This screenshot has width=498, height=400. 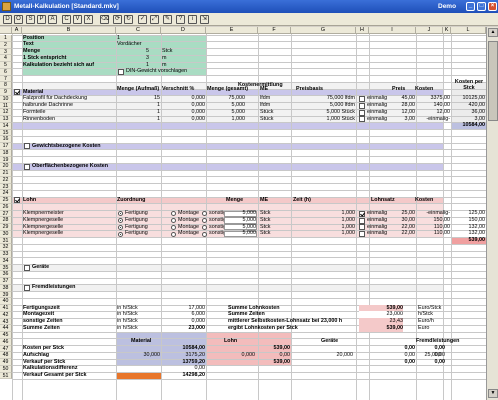 What do you see at coordinates (6, 261) in the screenshot?
I see `row-header: 34` at bounding box center [6, 261].